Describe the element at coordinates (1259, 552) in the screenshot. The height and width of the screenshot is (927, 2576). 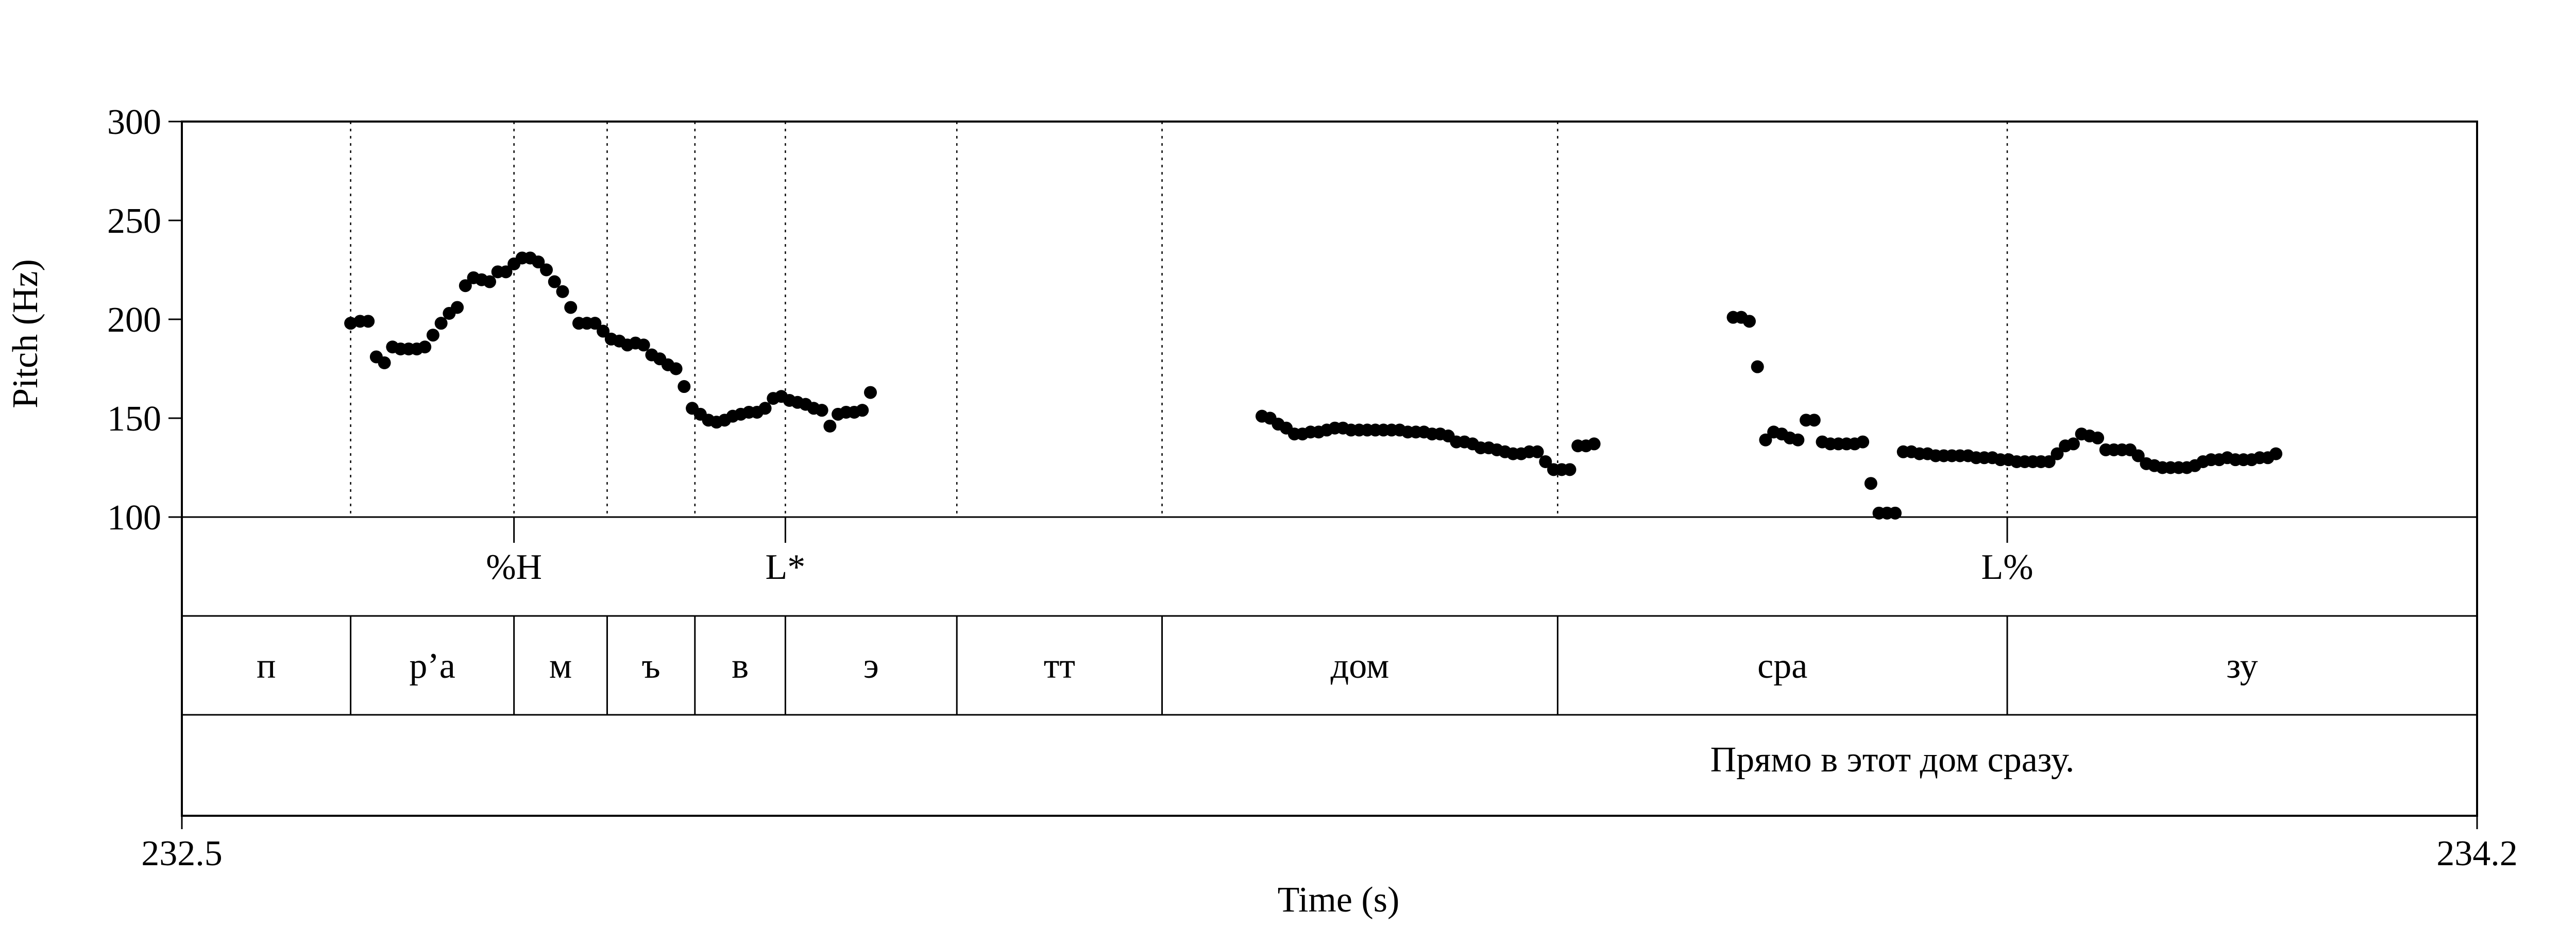
I see `tone-tier: %H L* L%` at that location.